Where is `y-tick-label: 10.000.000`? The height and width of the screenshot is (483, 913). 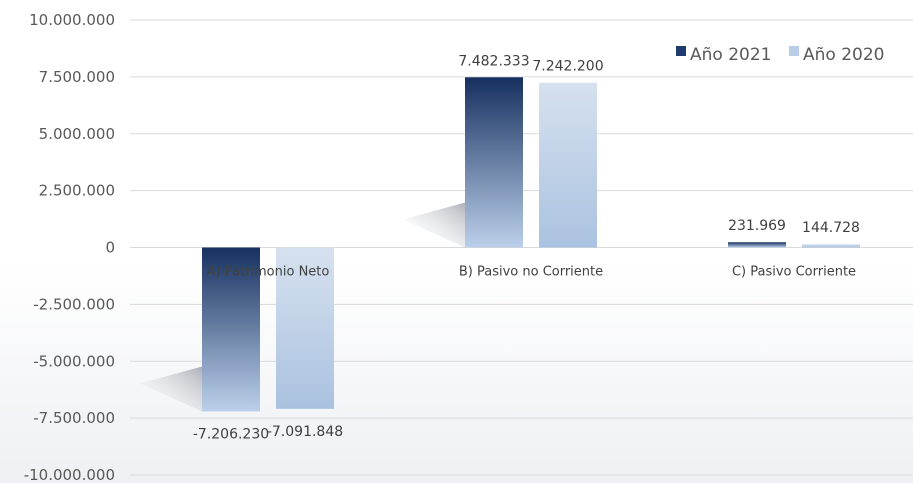
y-tick-label: 10.000.000 is located at coordinates (72, 20).